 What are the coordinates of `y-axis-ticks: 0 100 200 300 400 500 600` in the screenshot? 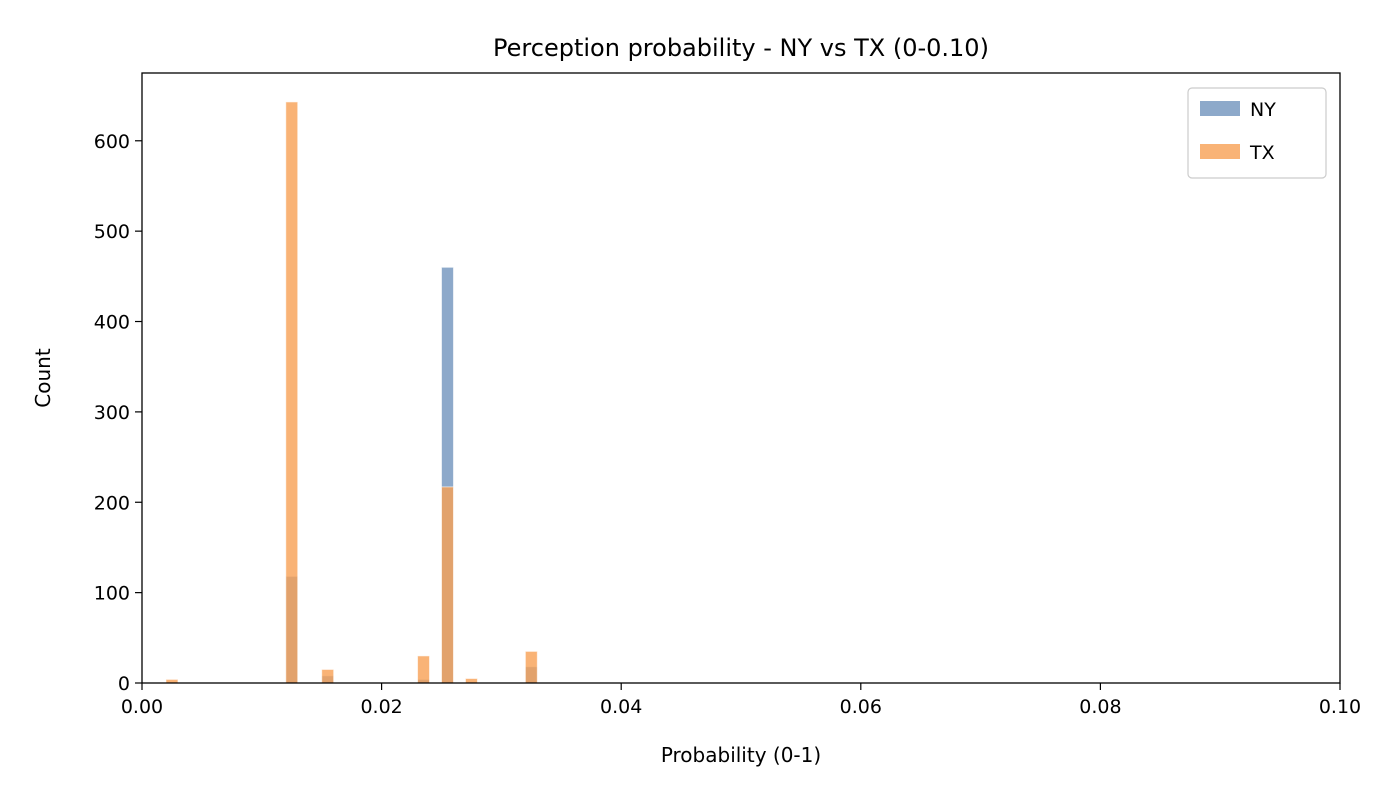 It's located at (118, 413).